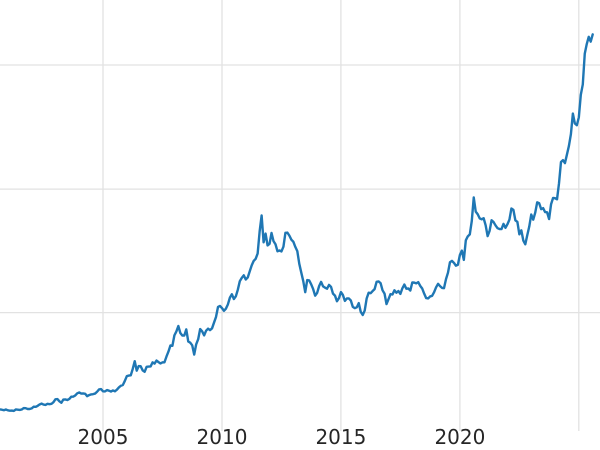 The image size is (600, 450). I want to click on x-tick-label-2015: 2015, so click(341, 437).